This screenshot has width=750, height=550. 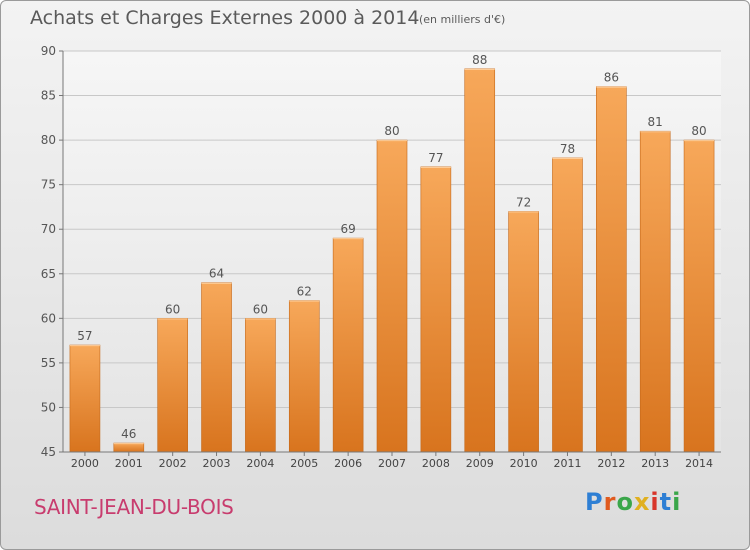 What do you see at coordinates (48, 140) in the screenshot?
I see `y-tick-label: 80` at bounding box center [48, 140].